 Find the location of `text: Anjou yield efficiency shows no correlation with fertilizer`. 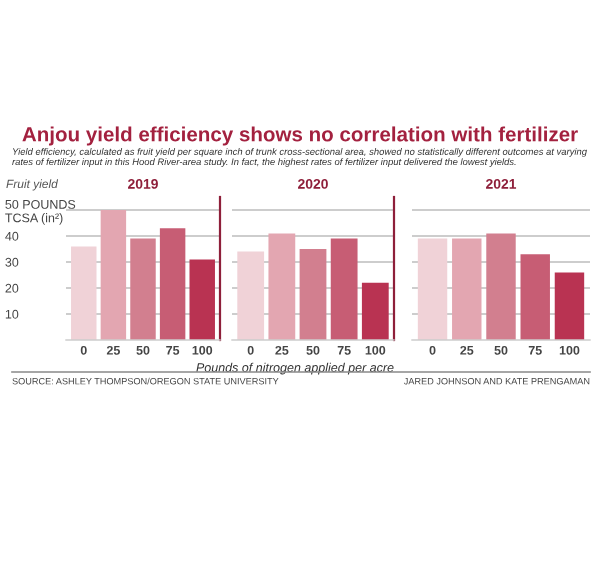

text: Anjou yield efficiency shows no correlation with fertilizer is located at coordinates (300, 136).